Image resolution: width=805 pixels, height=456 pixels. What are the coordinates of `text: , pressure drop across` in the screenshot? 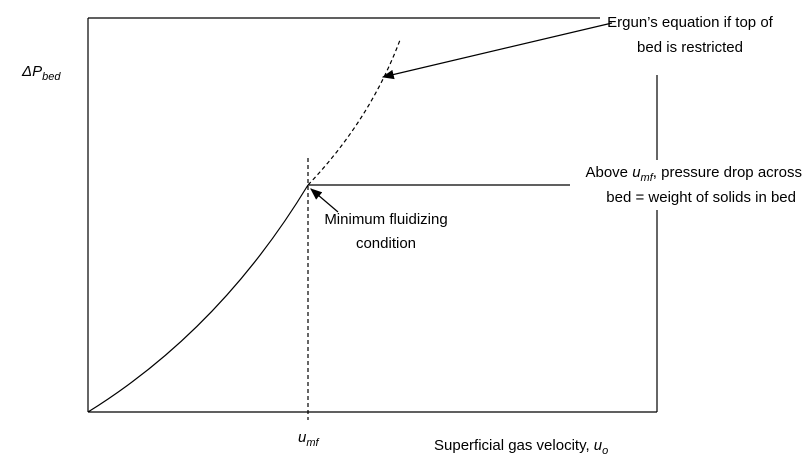 It's located at (727, 172).